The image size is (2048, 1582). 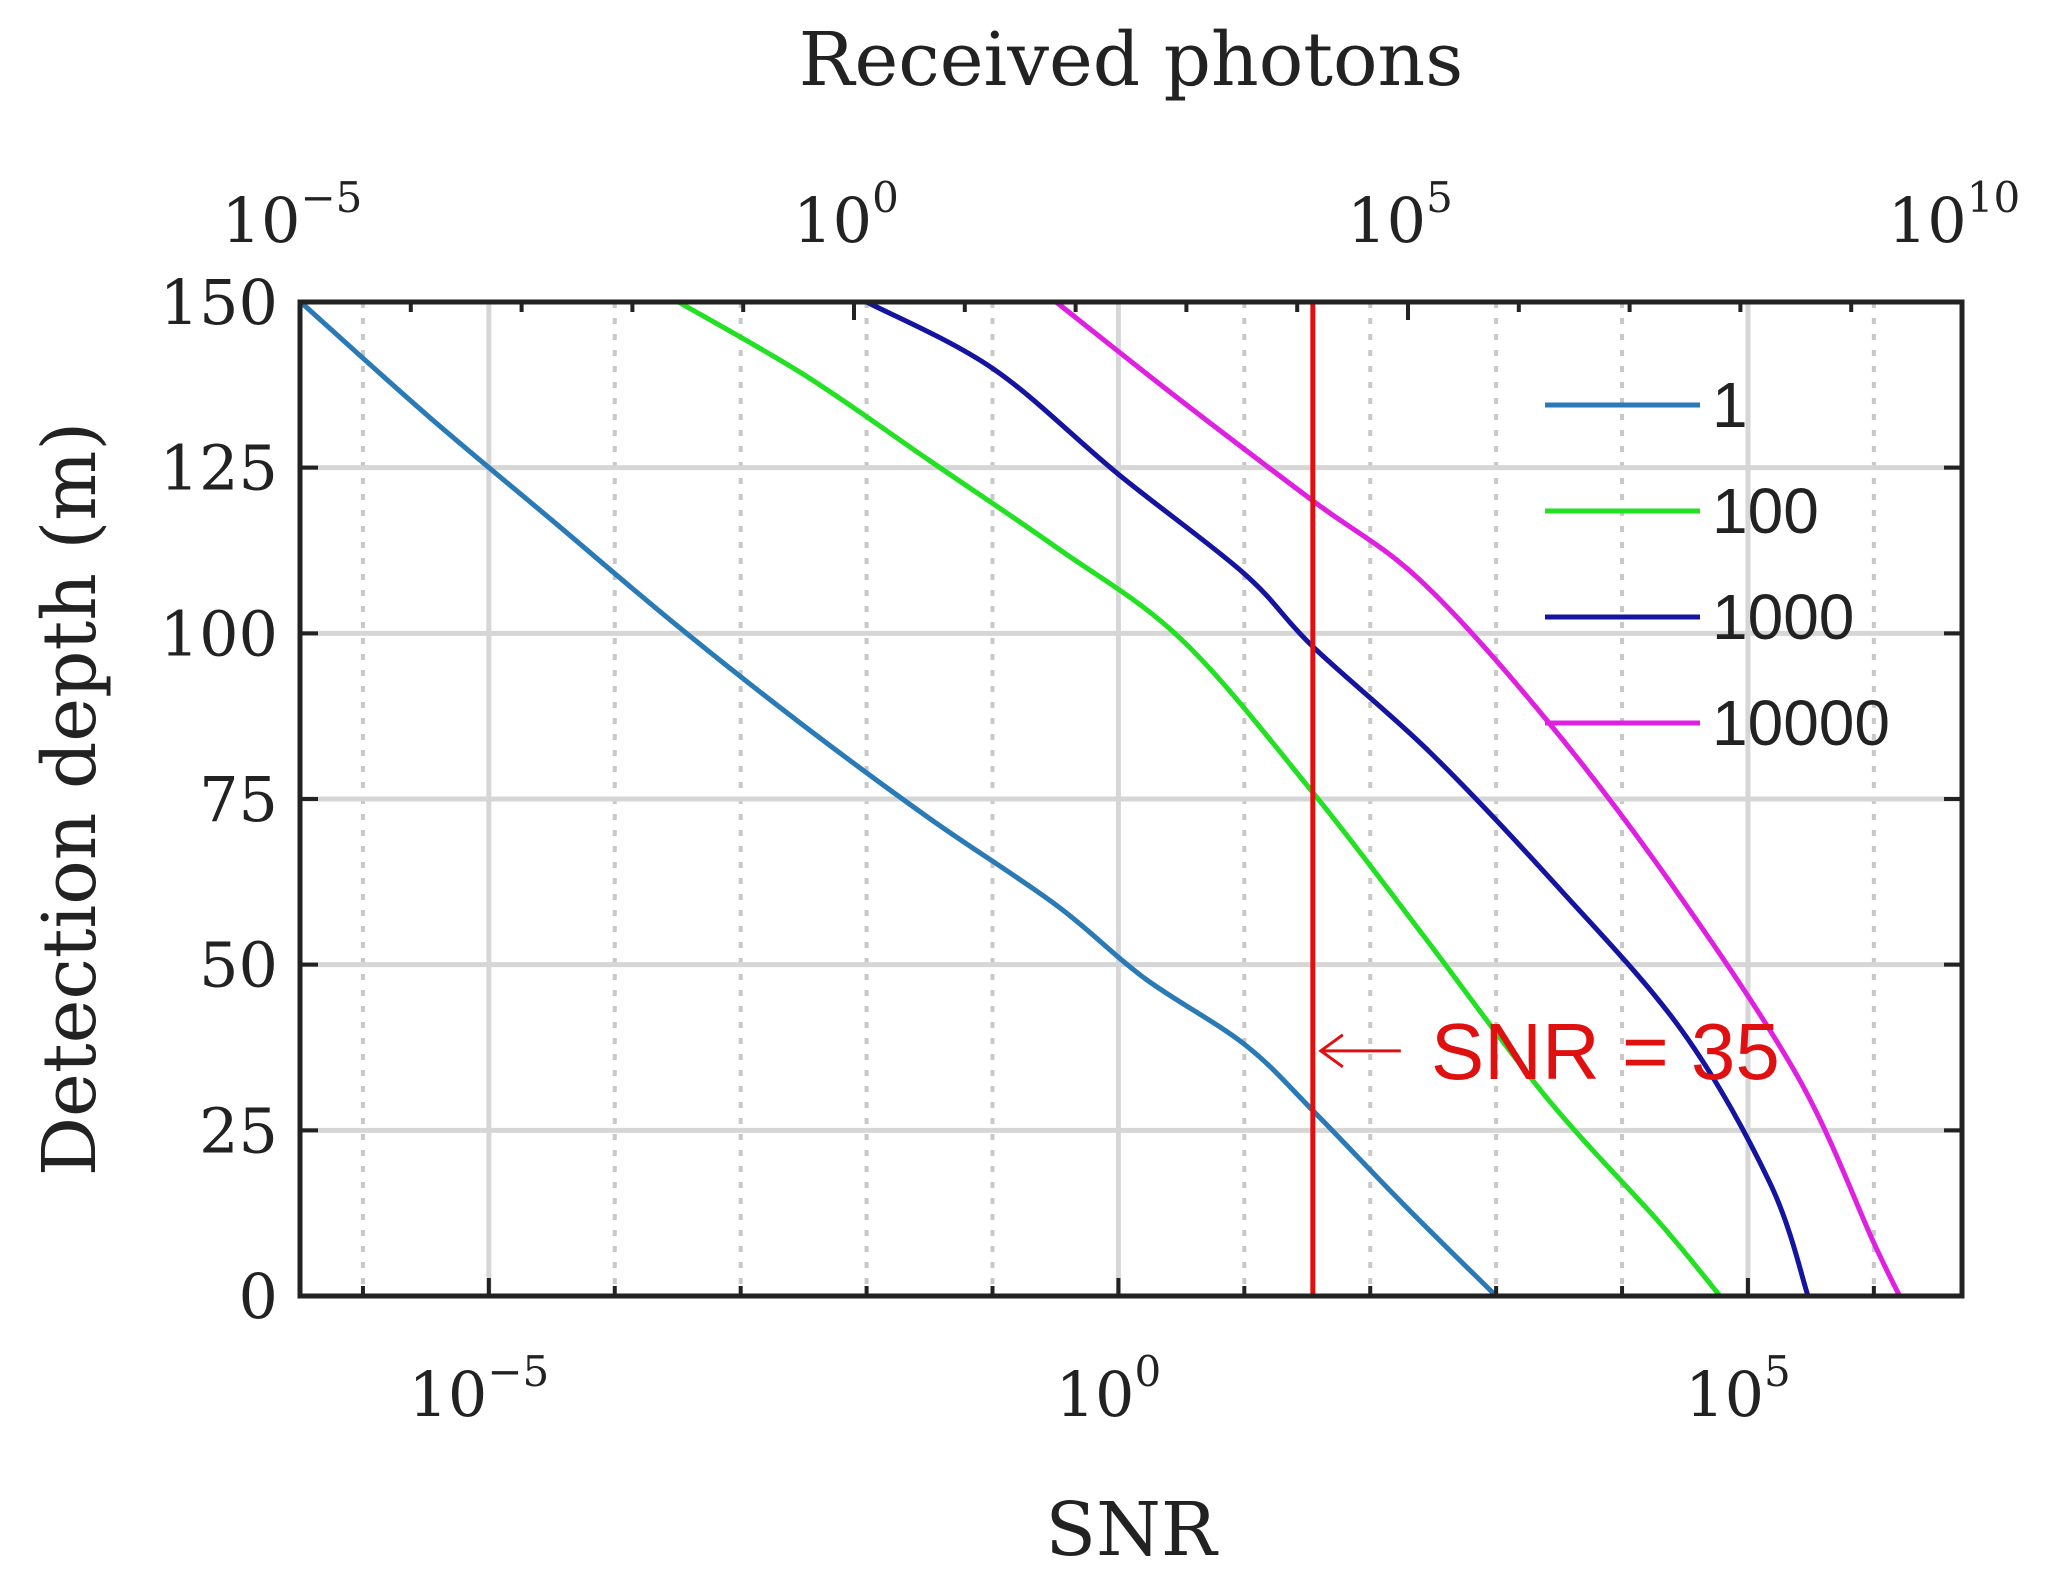 What do you see at coordinates (238, 799) in the screenshot?
I see `y-tick-label: 75` at bounding box center [238, 799].